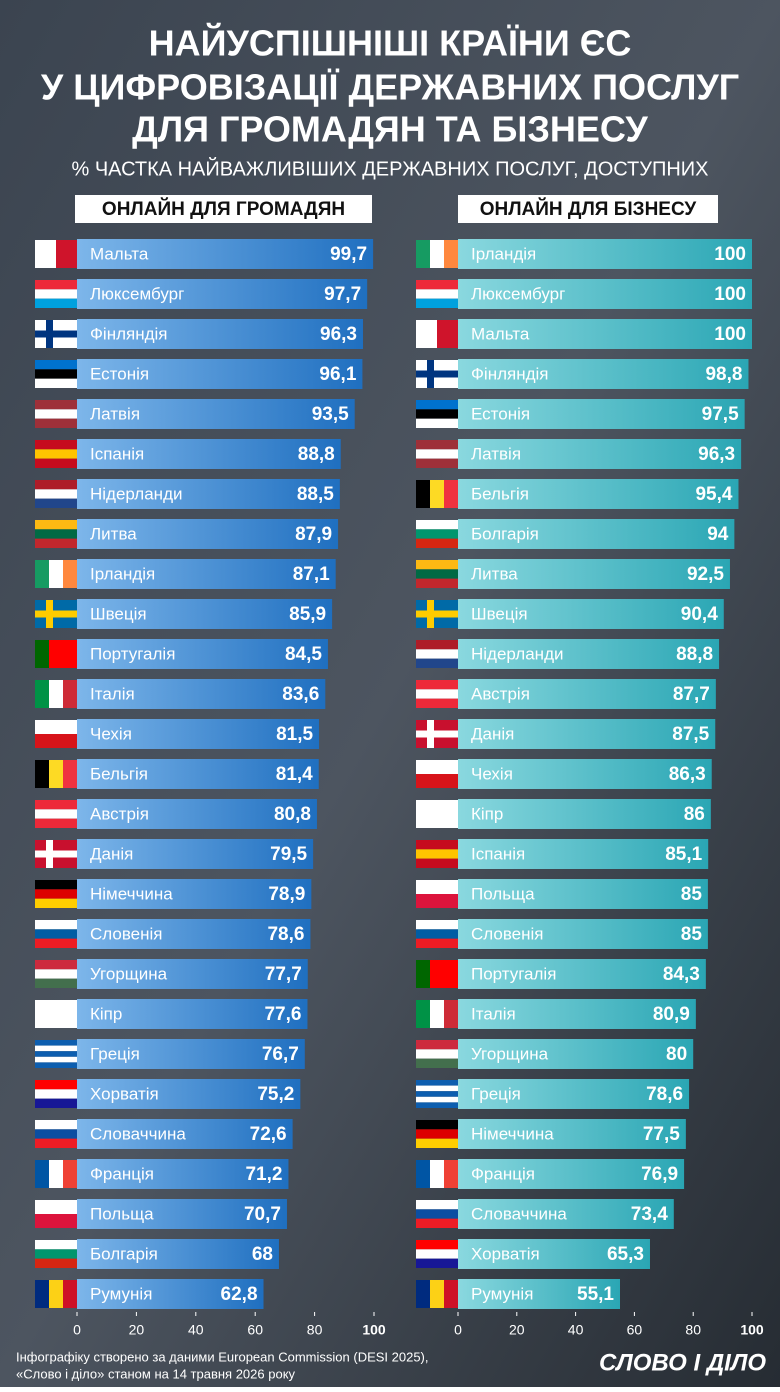  What do you see at coordinates (315, 494) in the screenshot?
I see `value-label: 88,5` at bounding box center [315, 494].